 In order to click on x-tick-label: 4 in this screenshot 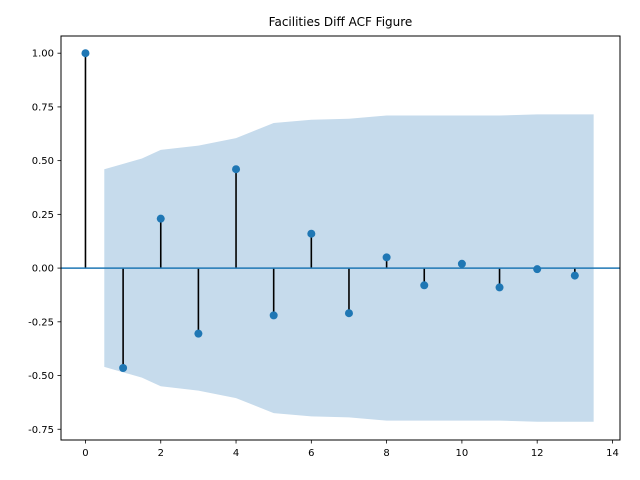, I will do `click(236, 453)`.